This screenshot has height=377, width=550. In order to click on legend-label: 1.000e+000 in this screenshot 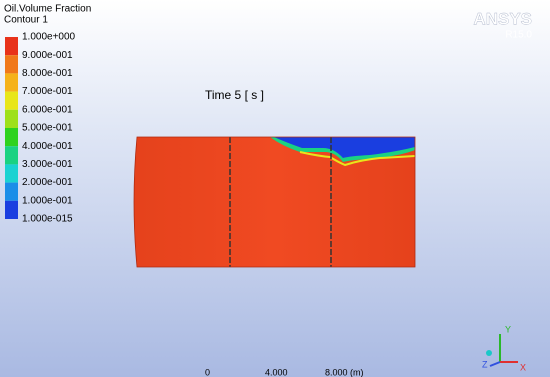, I will do `click(49, 37)`.